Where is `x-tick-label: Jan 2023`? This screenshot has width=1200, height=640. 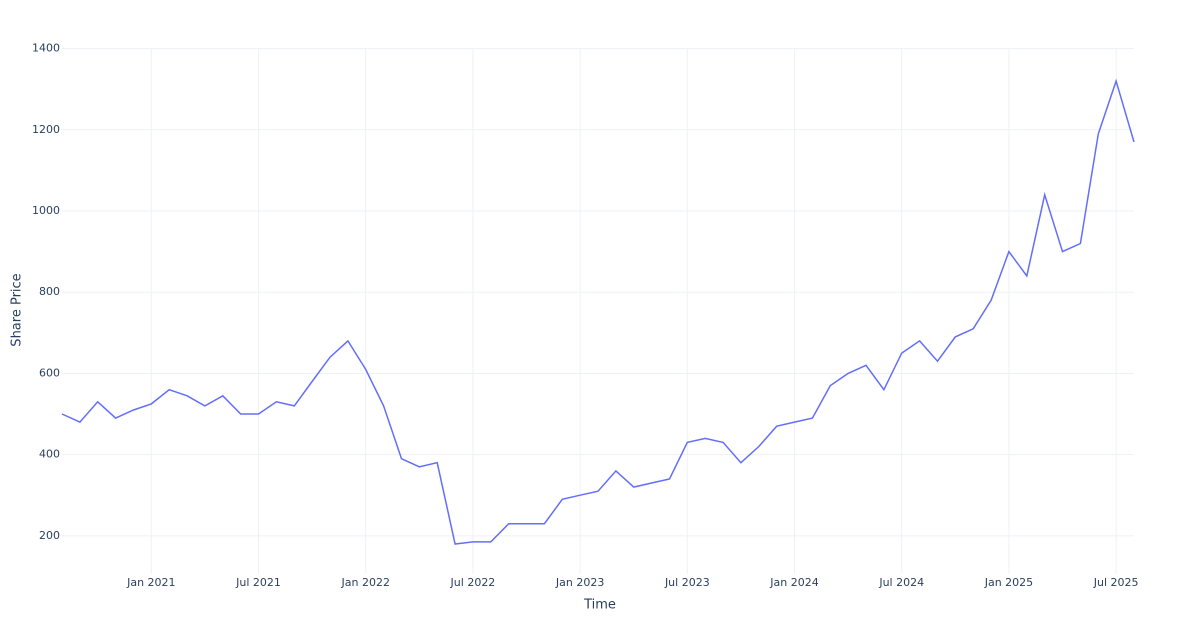 x-tick-label: Jan 2023 is located at coordinates (579, 582).